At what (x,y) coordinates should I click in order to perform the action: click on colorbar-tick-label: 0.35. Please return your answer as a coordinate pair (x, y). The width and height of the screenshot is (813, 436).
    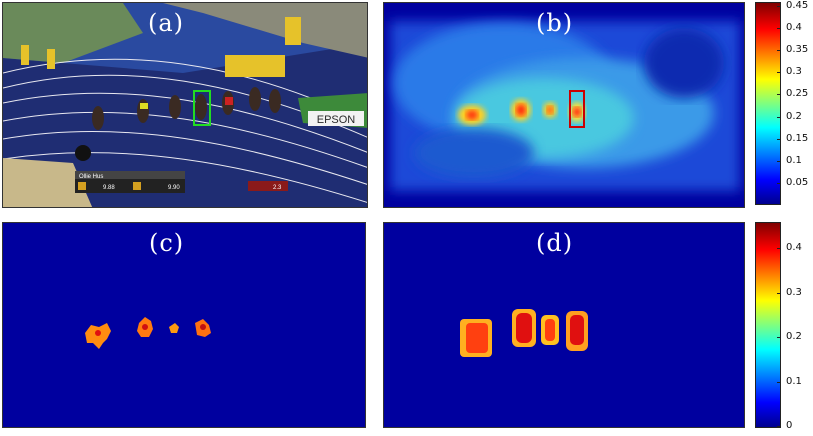
    Looking at the image, I should click on (797, 50).